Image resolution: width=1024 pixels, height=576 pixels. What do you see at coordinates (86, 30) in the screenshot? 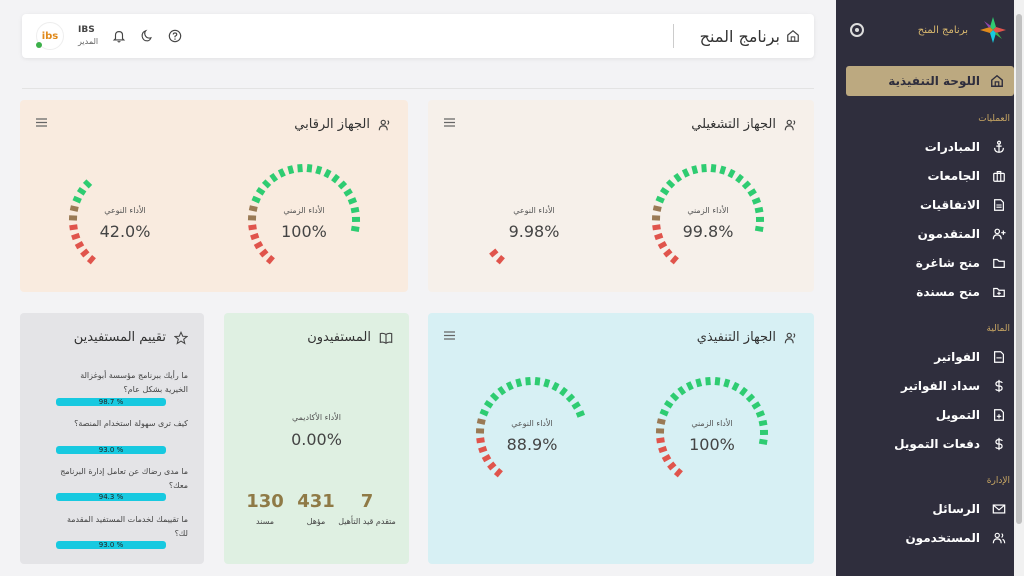
I see `user-name: IBS` at bounding box center [86, 30].